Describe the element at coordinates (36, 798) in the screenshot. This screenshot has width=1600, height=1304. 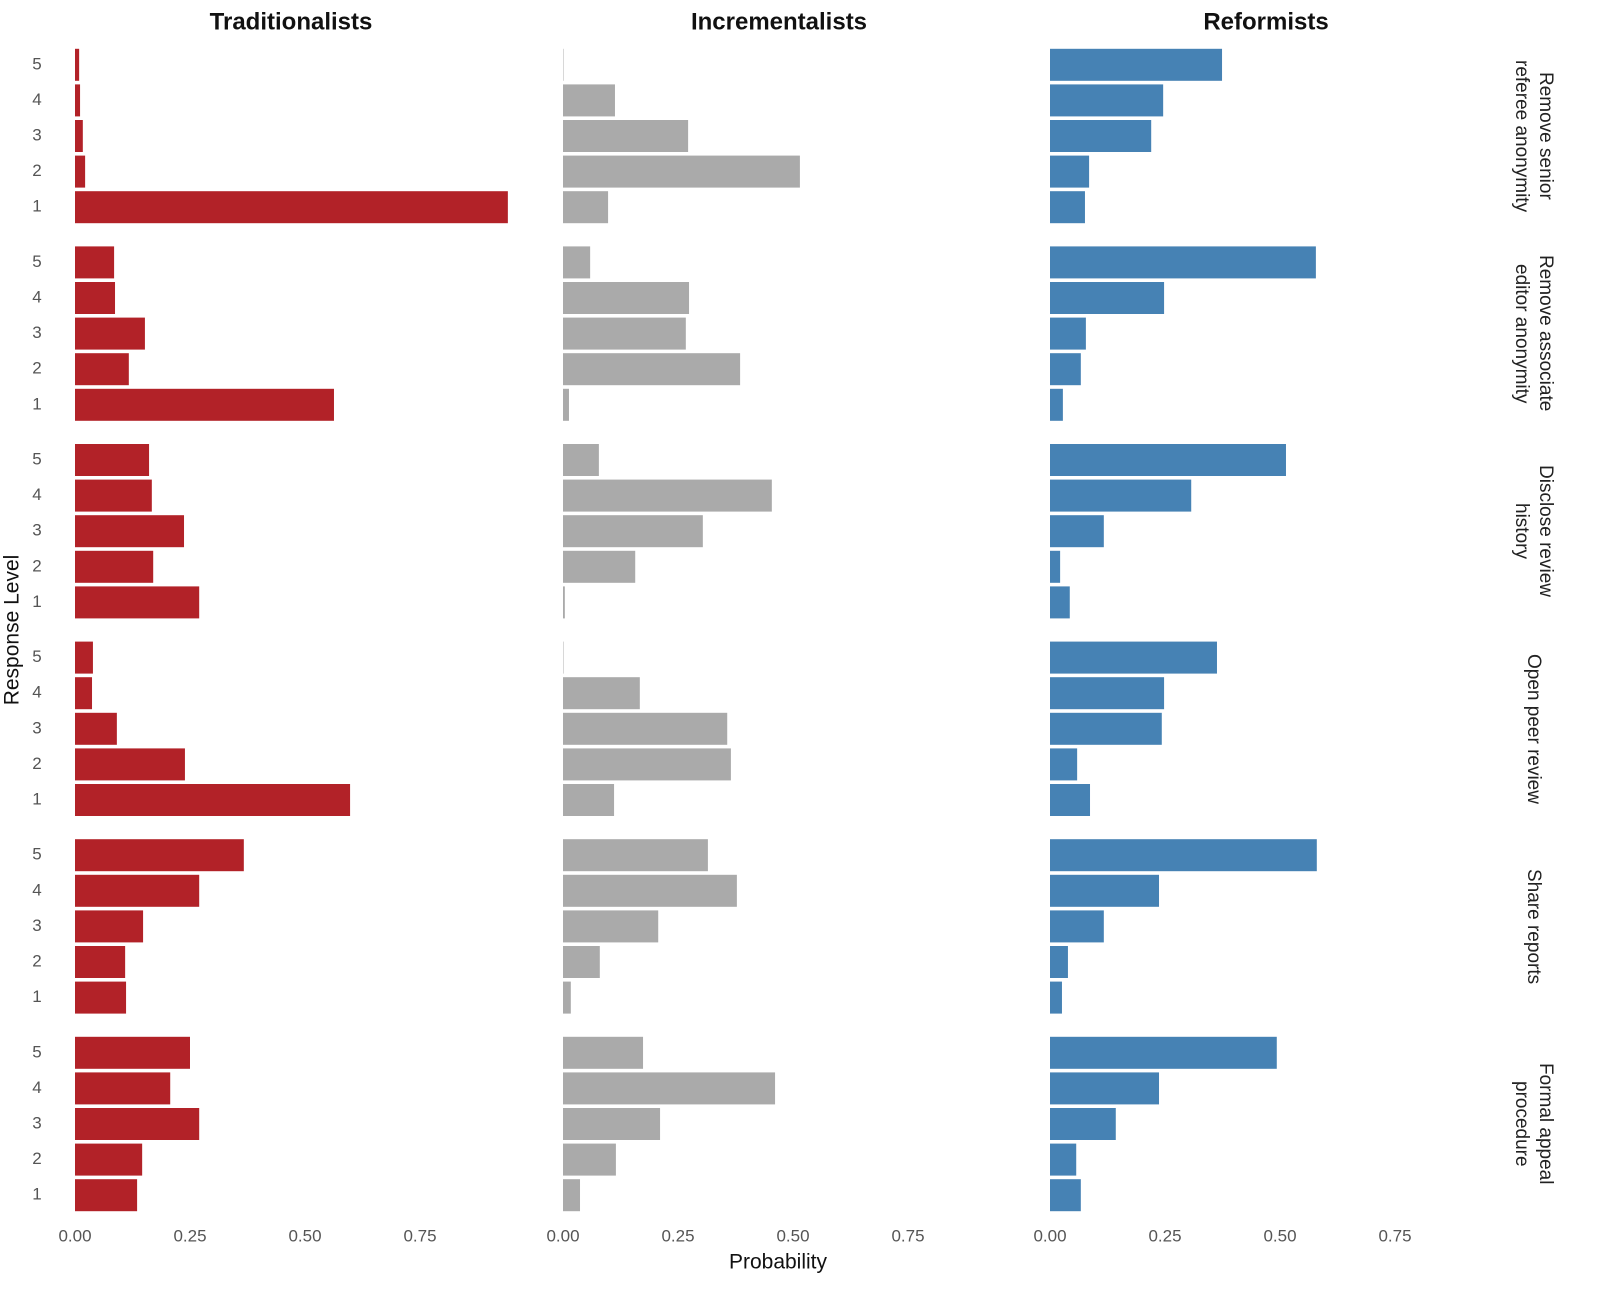
I see `y-tick-label: 1` at that location.